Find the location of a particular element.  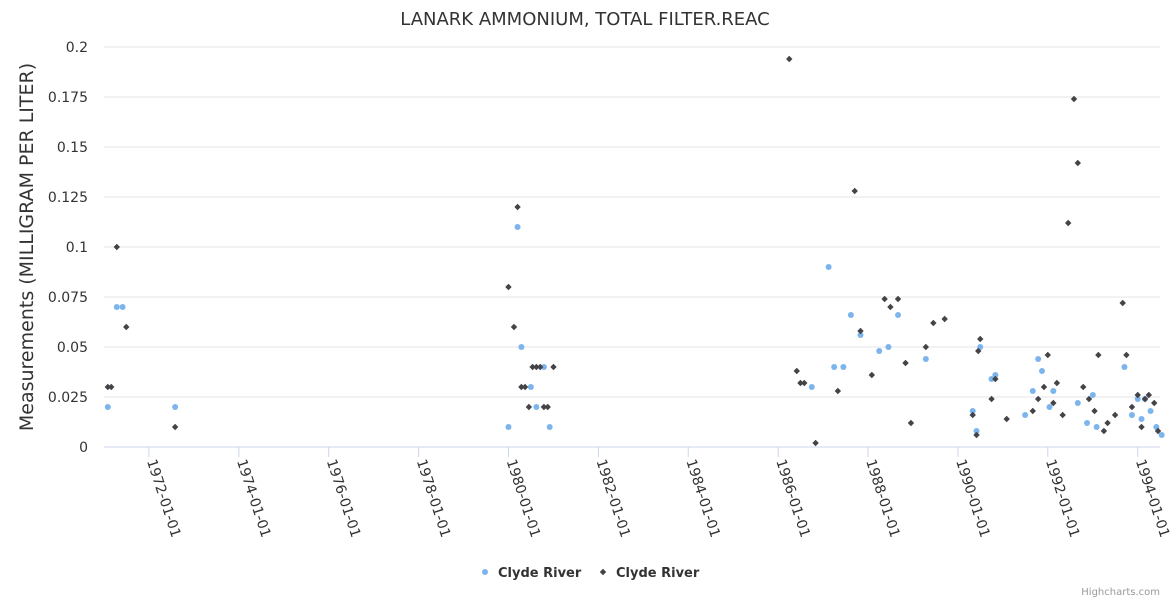

credits-link: Highcharts.com is located at coordinates (1120, 592).